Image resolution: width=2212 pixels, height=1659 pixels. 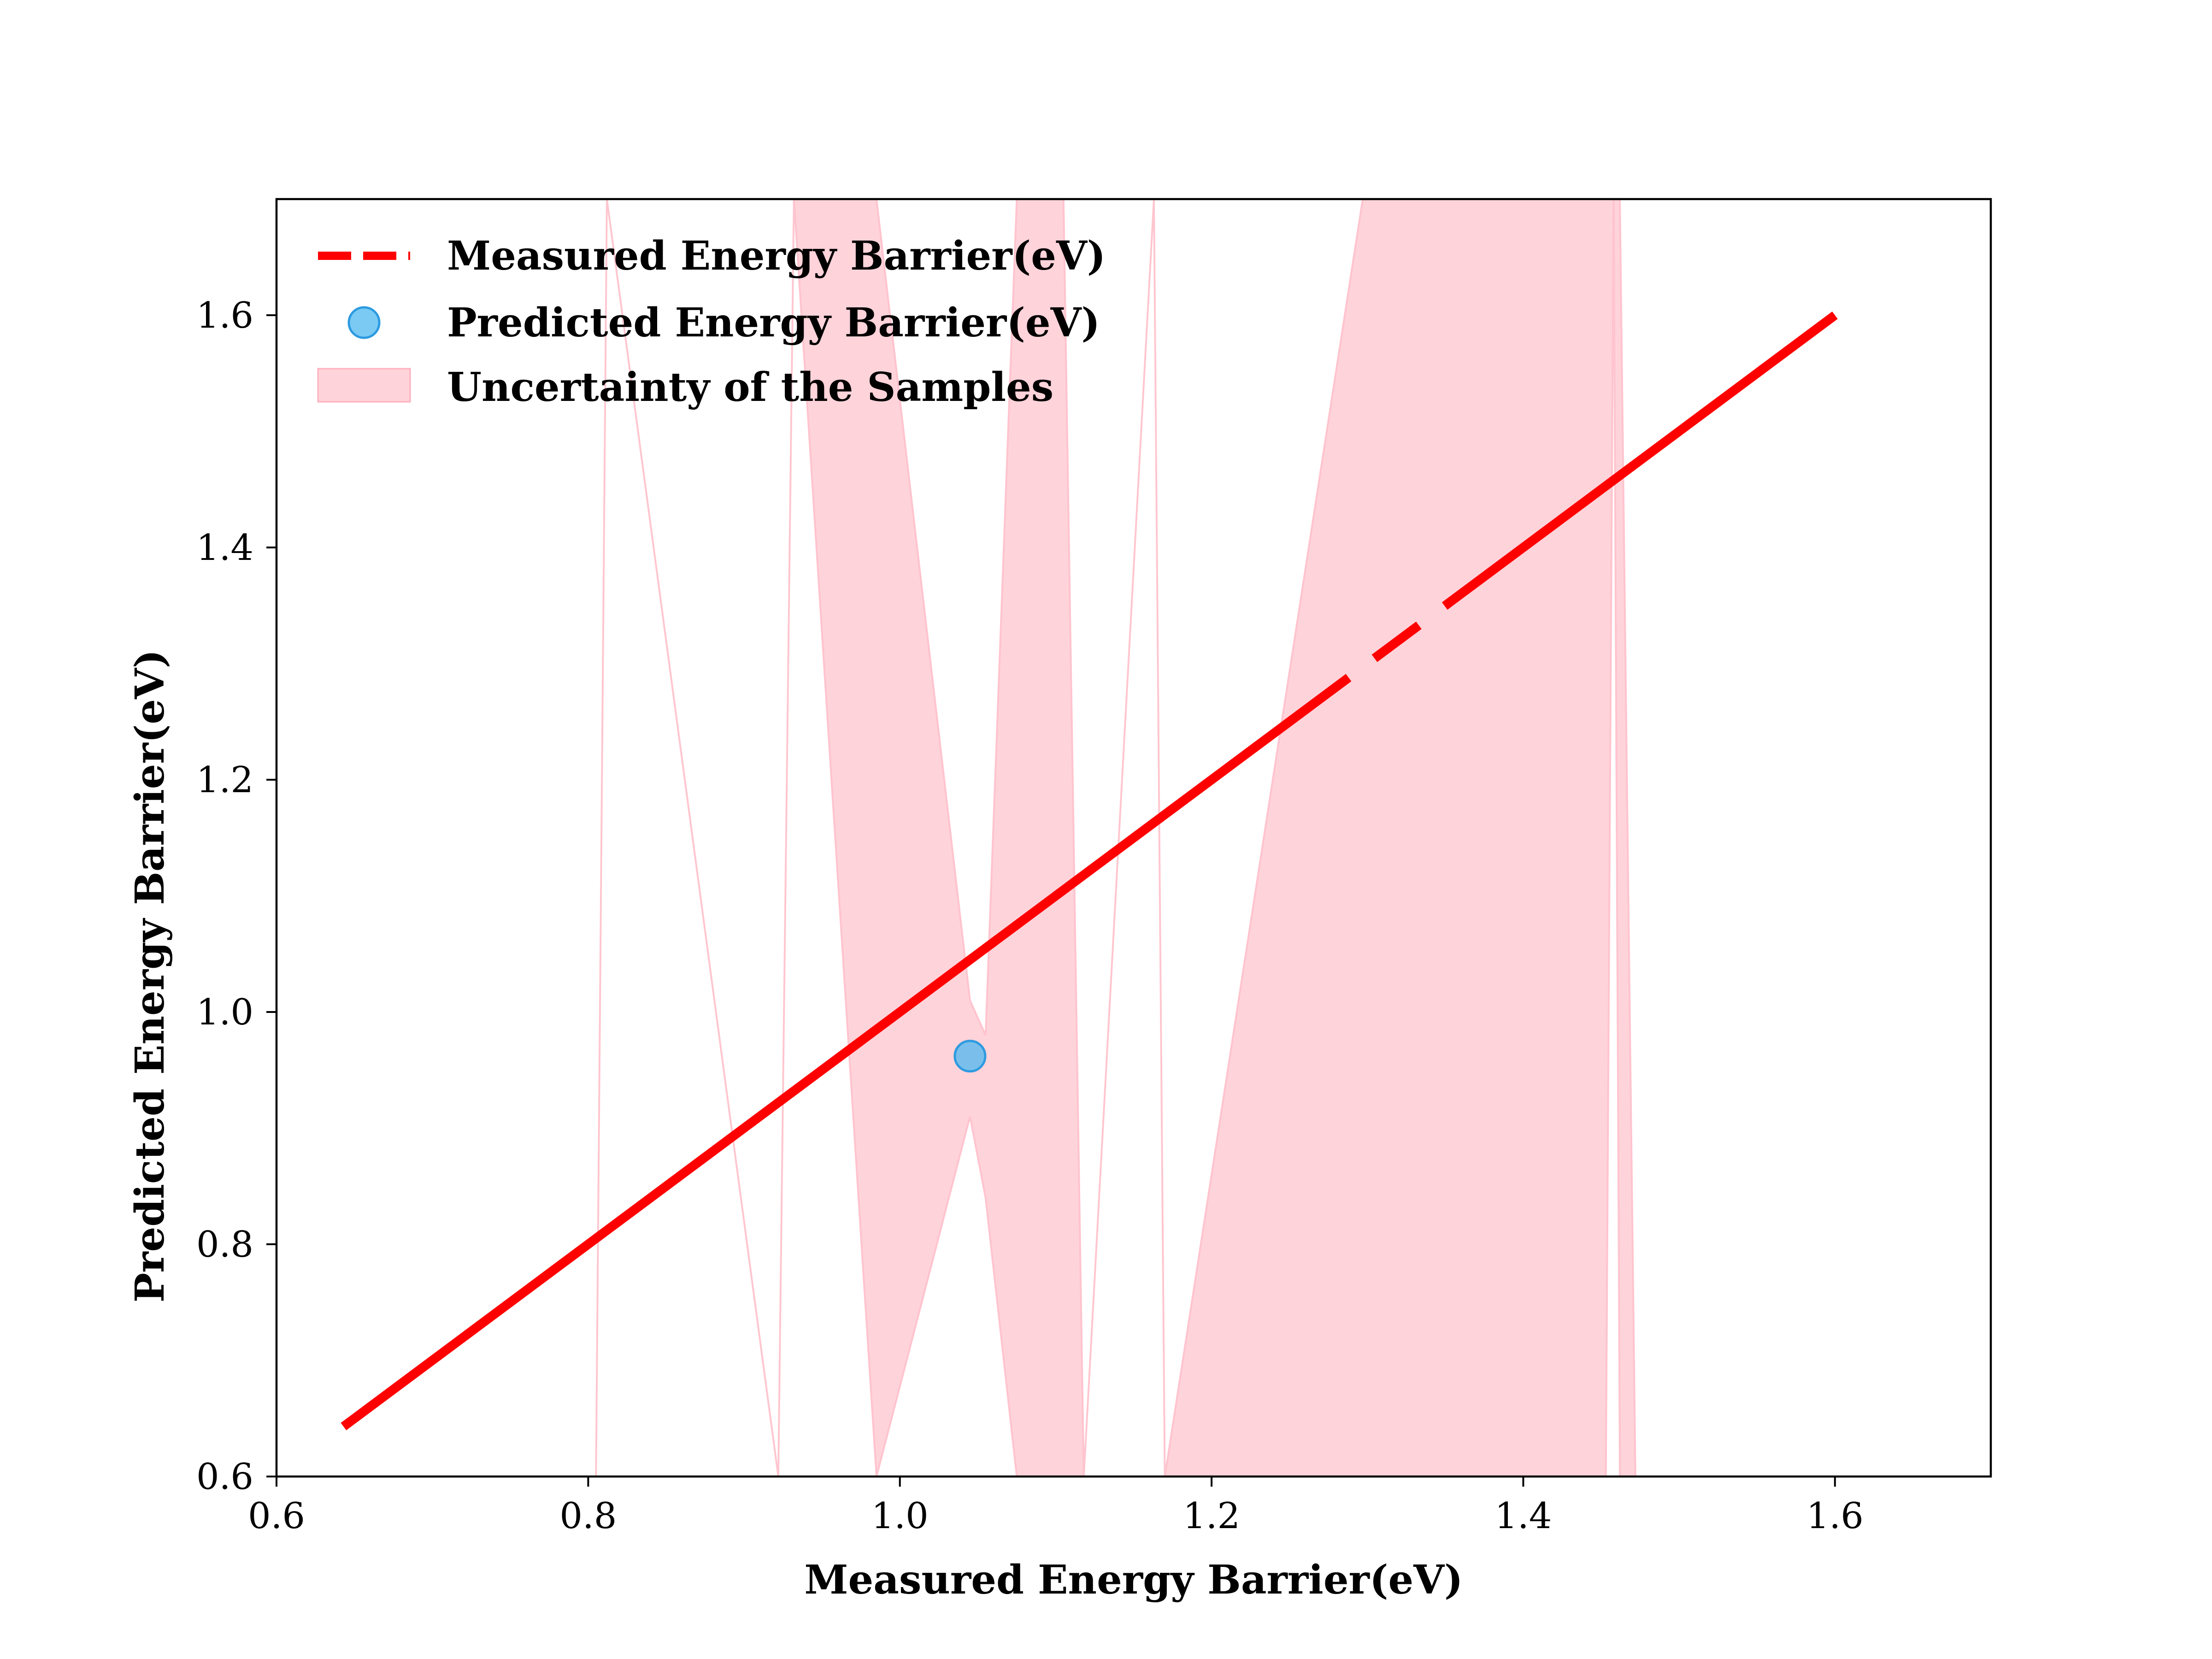 I want to click on legend-label-predicted: Predicted Energy Barrier(eV), so click(x=773, y=323).